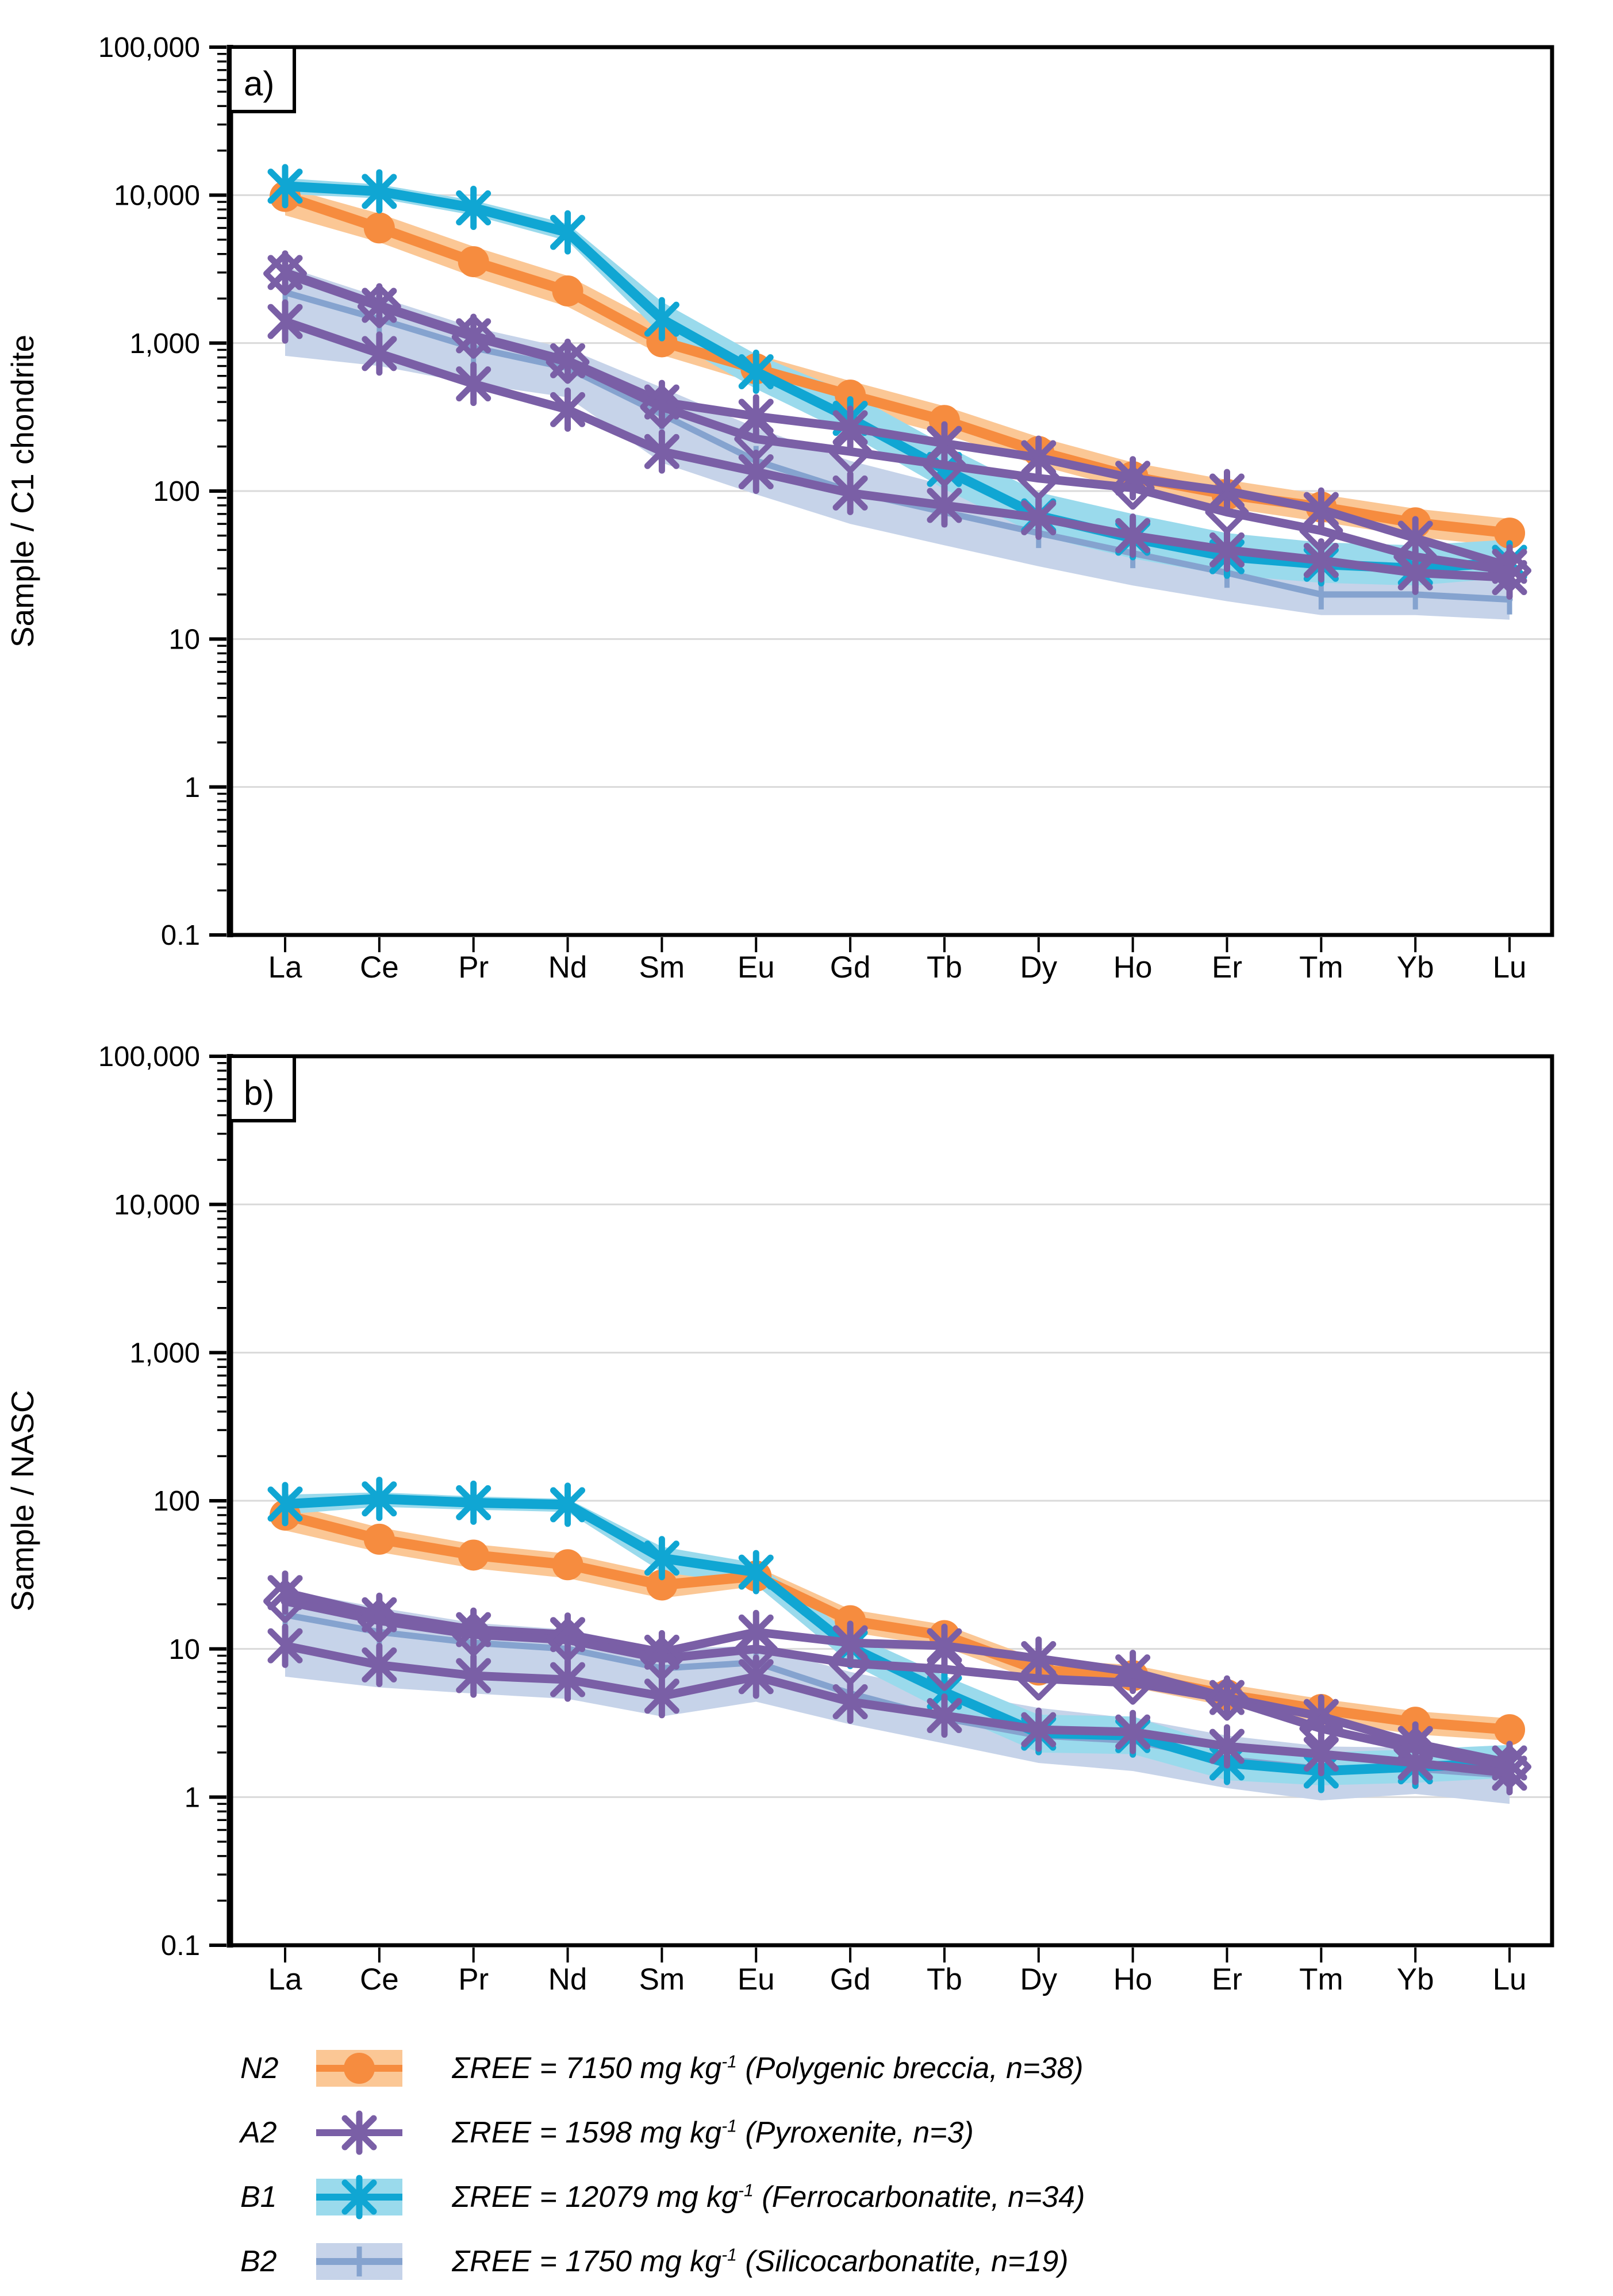 This screenshot has height=2296, width=1613. What do you see at coordinates (1510, 1979) in the screenshot?
I see `x-tick-label-Lu: Lu` at bounding box center [1510, 1979].